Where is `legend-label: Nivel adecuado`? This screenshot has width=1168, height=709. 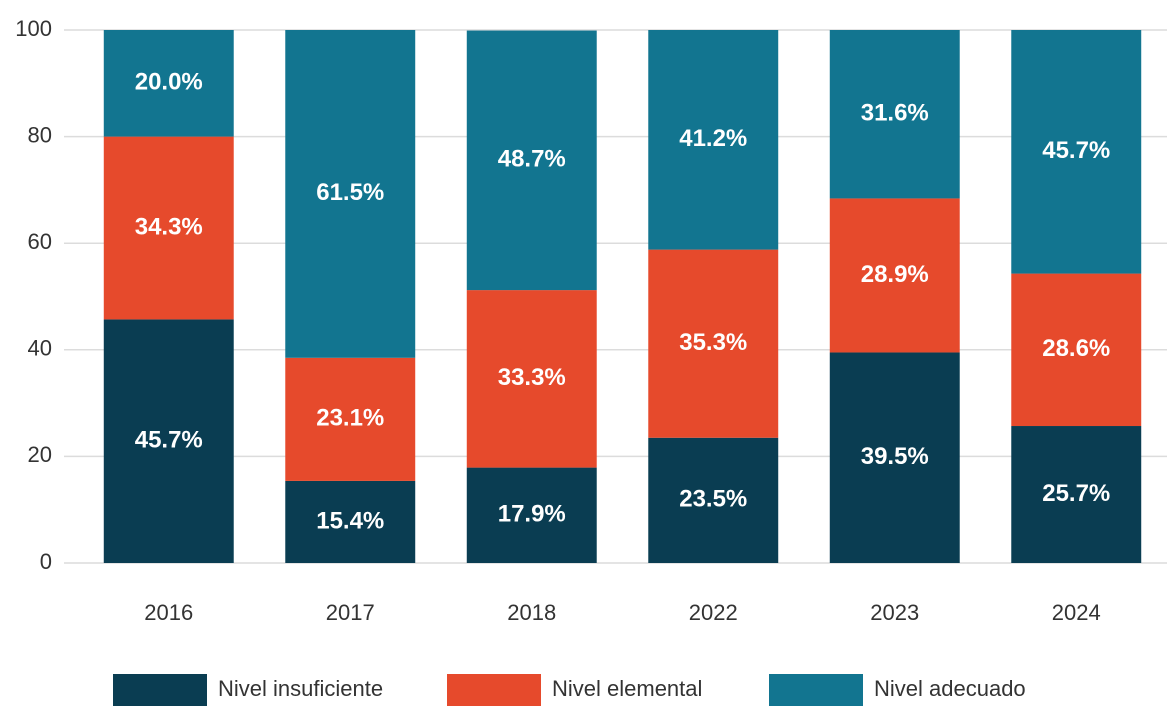 legend-label: Nivel adecuado is located at coordinates (950, 688).